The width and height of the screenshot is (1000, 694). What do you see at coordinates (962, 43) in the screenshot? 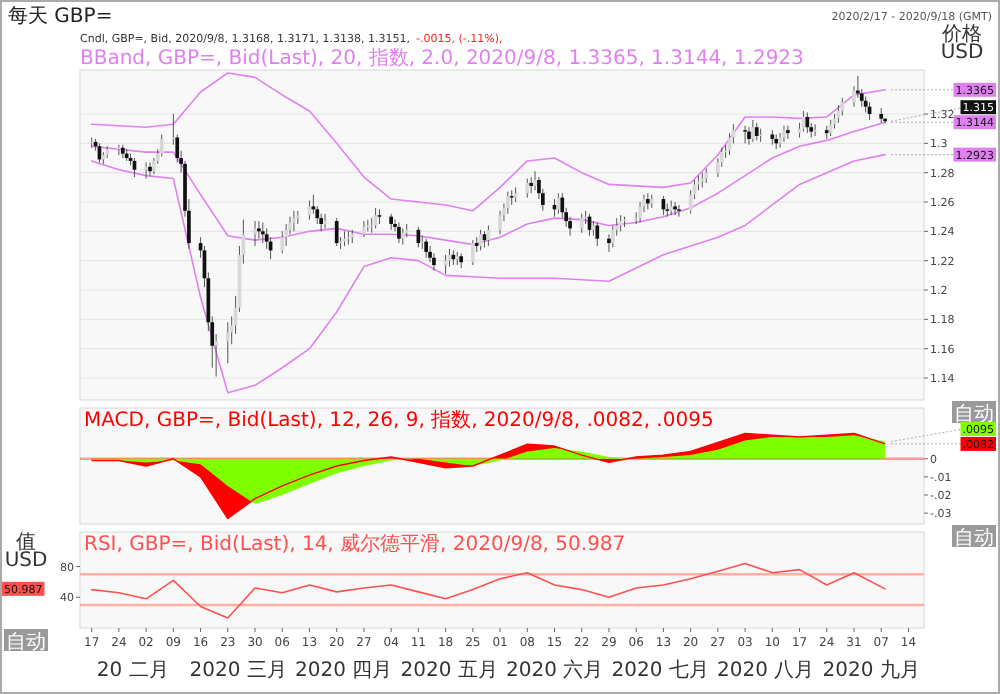
I see `y-axis-title: 价格 USD` at bounding box center [962, 43].